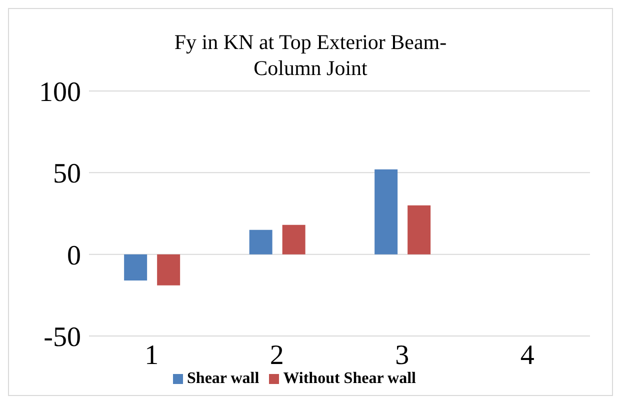 The image size is (621, 404). I want to click on legend-label: Without Shear wall, so click(349, 378).